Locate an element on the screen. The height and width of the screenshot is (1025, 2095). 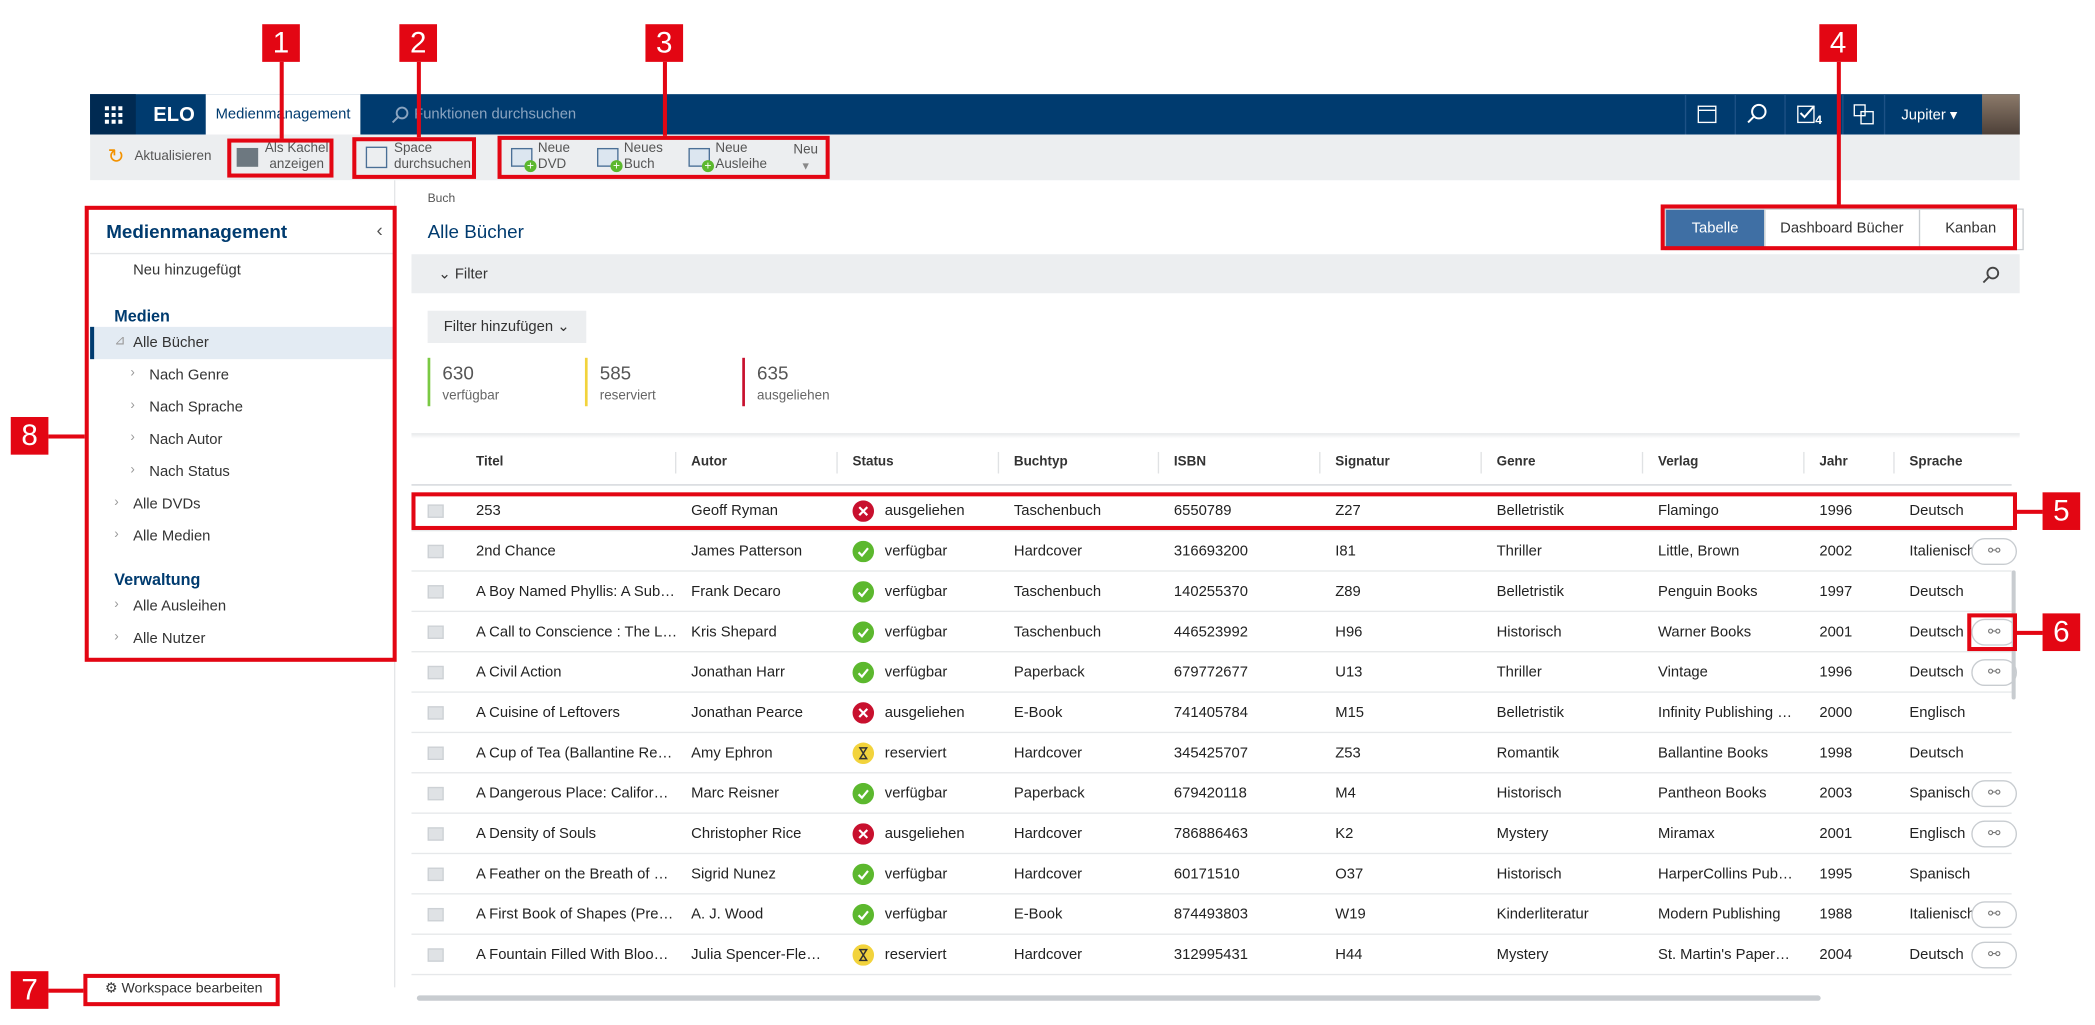
add-filter-label: Filter hinzufügen is located at coordinates (498, 327).